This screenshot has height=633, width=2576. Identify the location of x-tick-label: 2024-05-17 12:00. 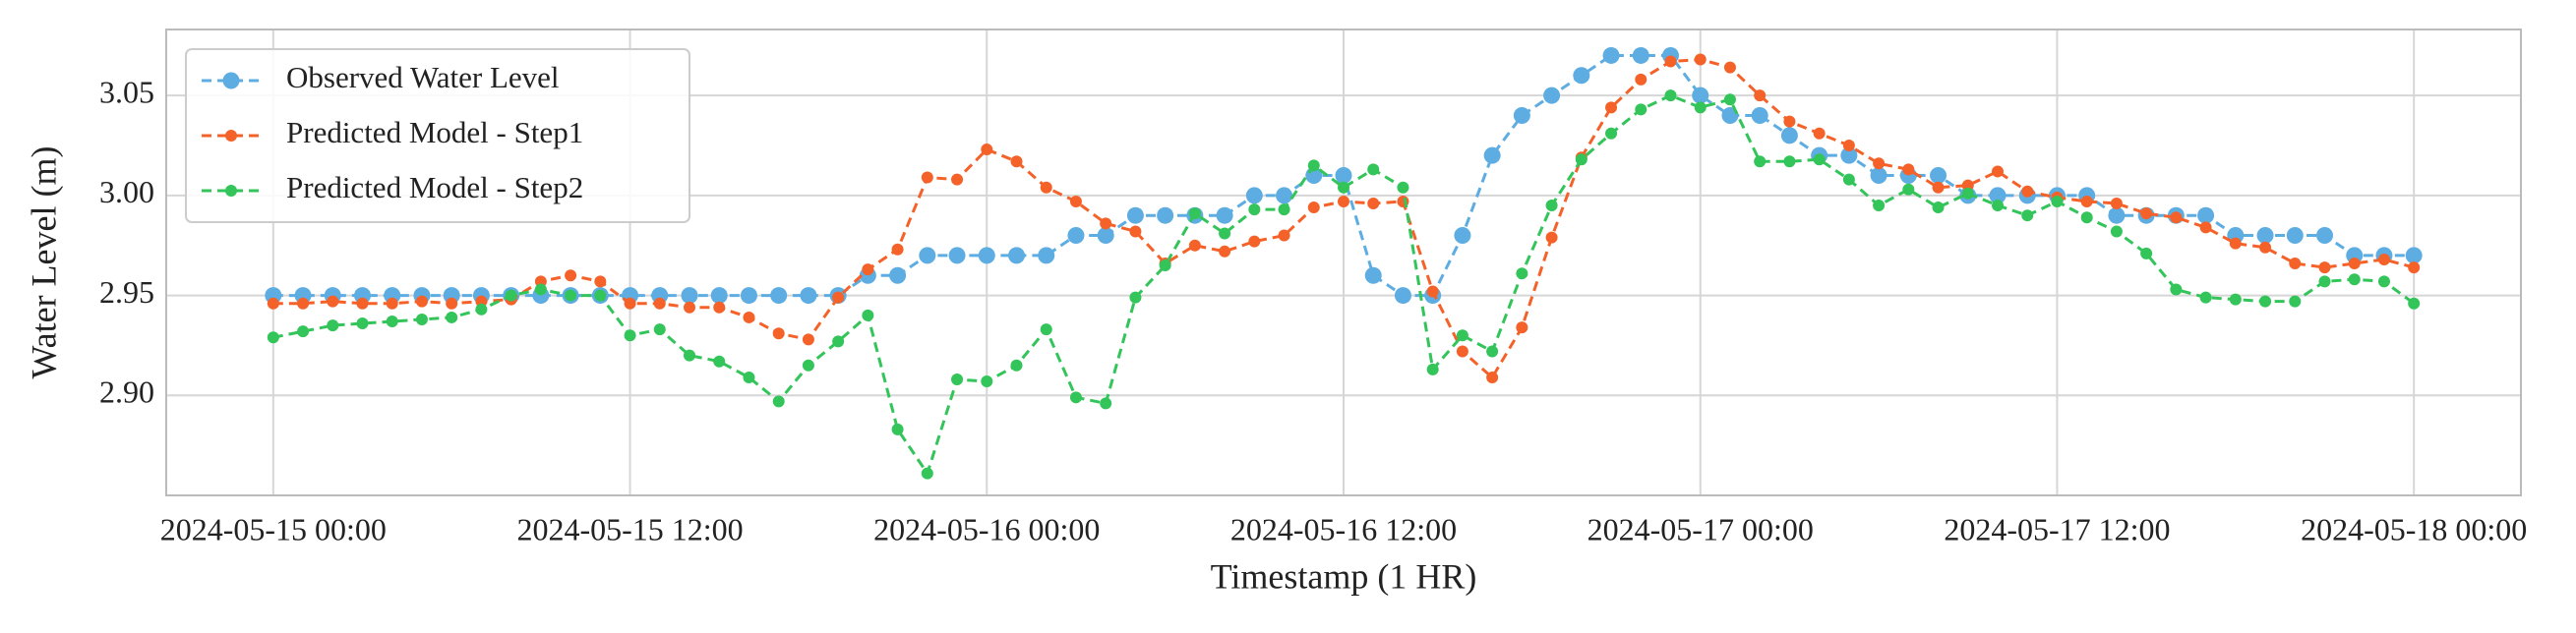
(2057, 529).